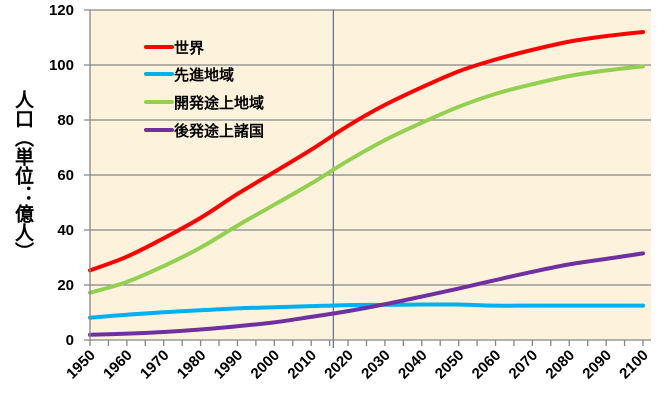  I want to click on legend-label: 開発途上地域, so click(219, 103).